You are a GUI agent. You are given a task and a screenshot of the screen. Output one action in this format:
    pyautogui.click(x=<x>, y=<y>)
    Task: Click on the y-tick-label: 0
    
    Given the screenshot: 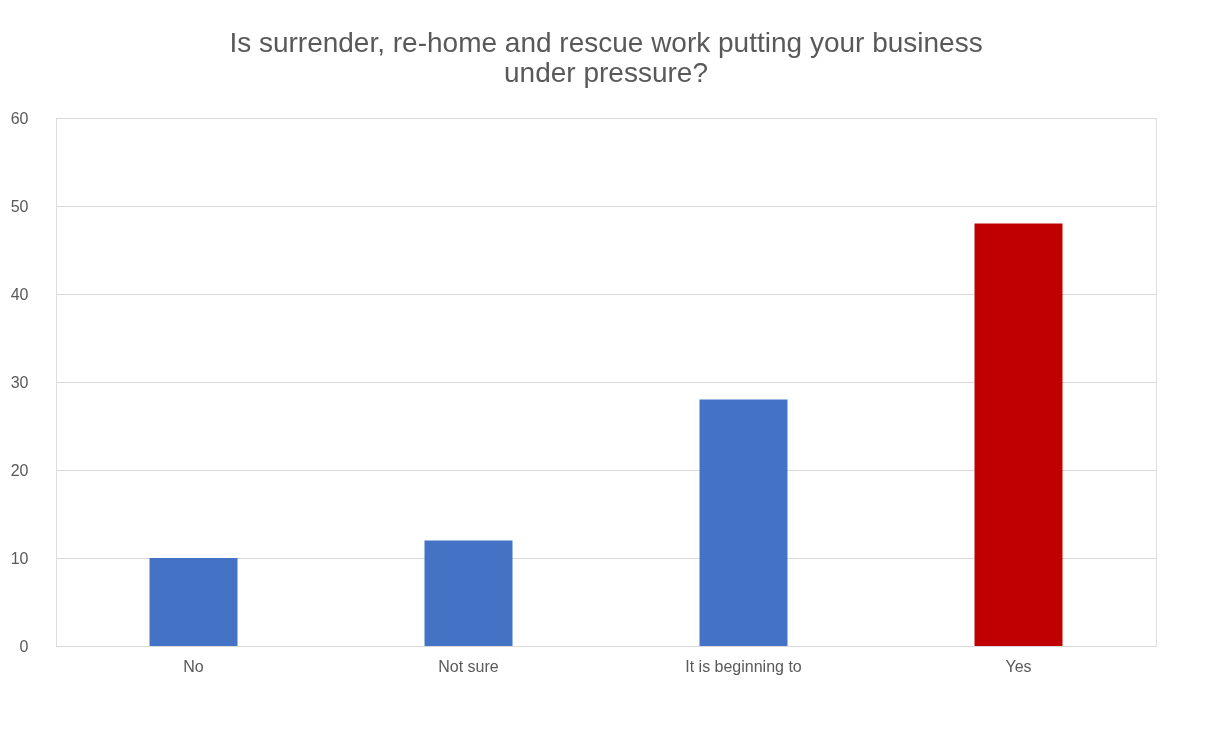 What is the action you would take?
    pyautogui.click(x=24, y=646)
    